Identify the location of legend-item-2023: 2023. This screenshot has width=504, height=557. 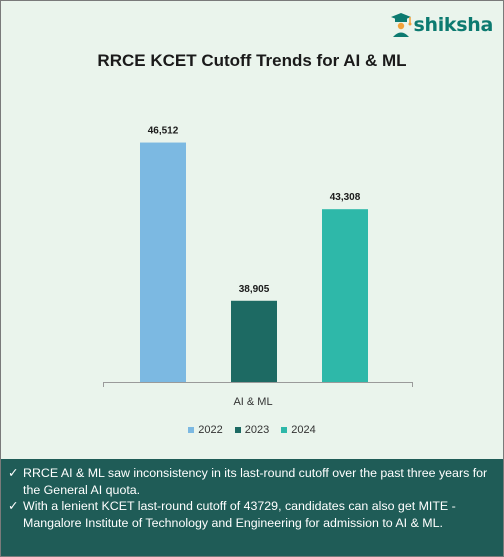
(252, 430).